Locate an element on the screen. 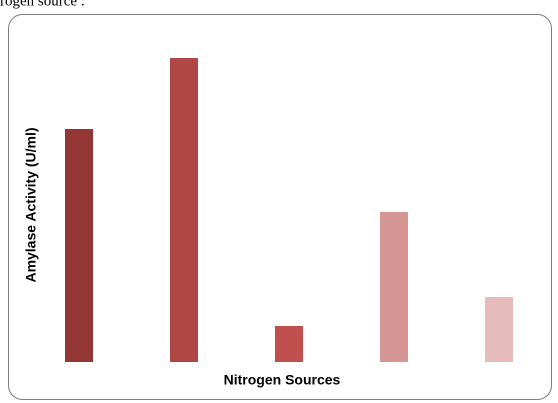 This screenshot has width=558, height=403. caption: rogen source : is located at coordinates (42, 4).